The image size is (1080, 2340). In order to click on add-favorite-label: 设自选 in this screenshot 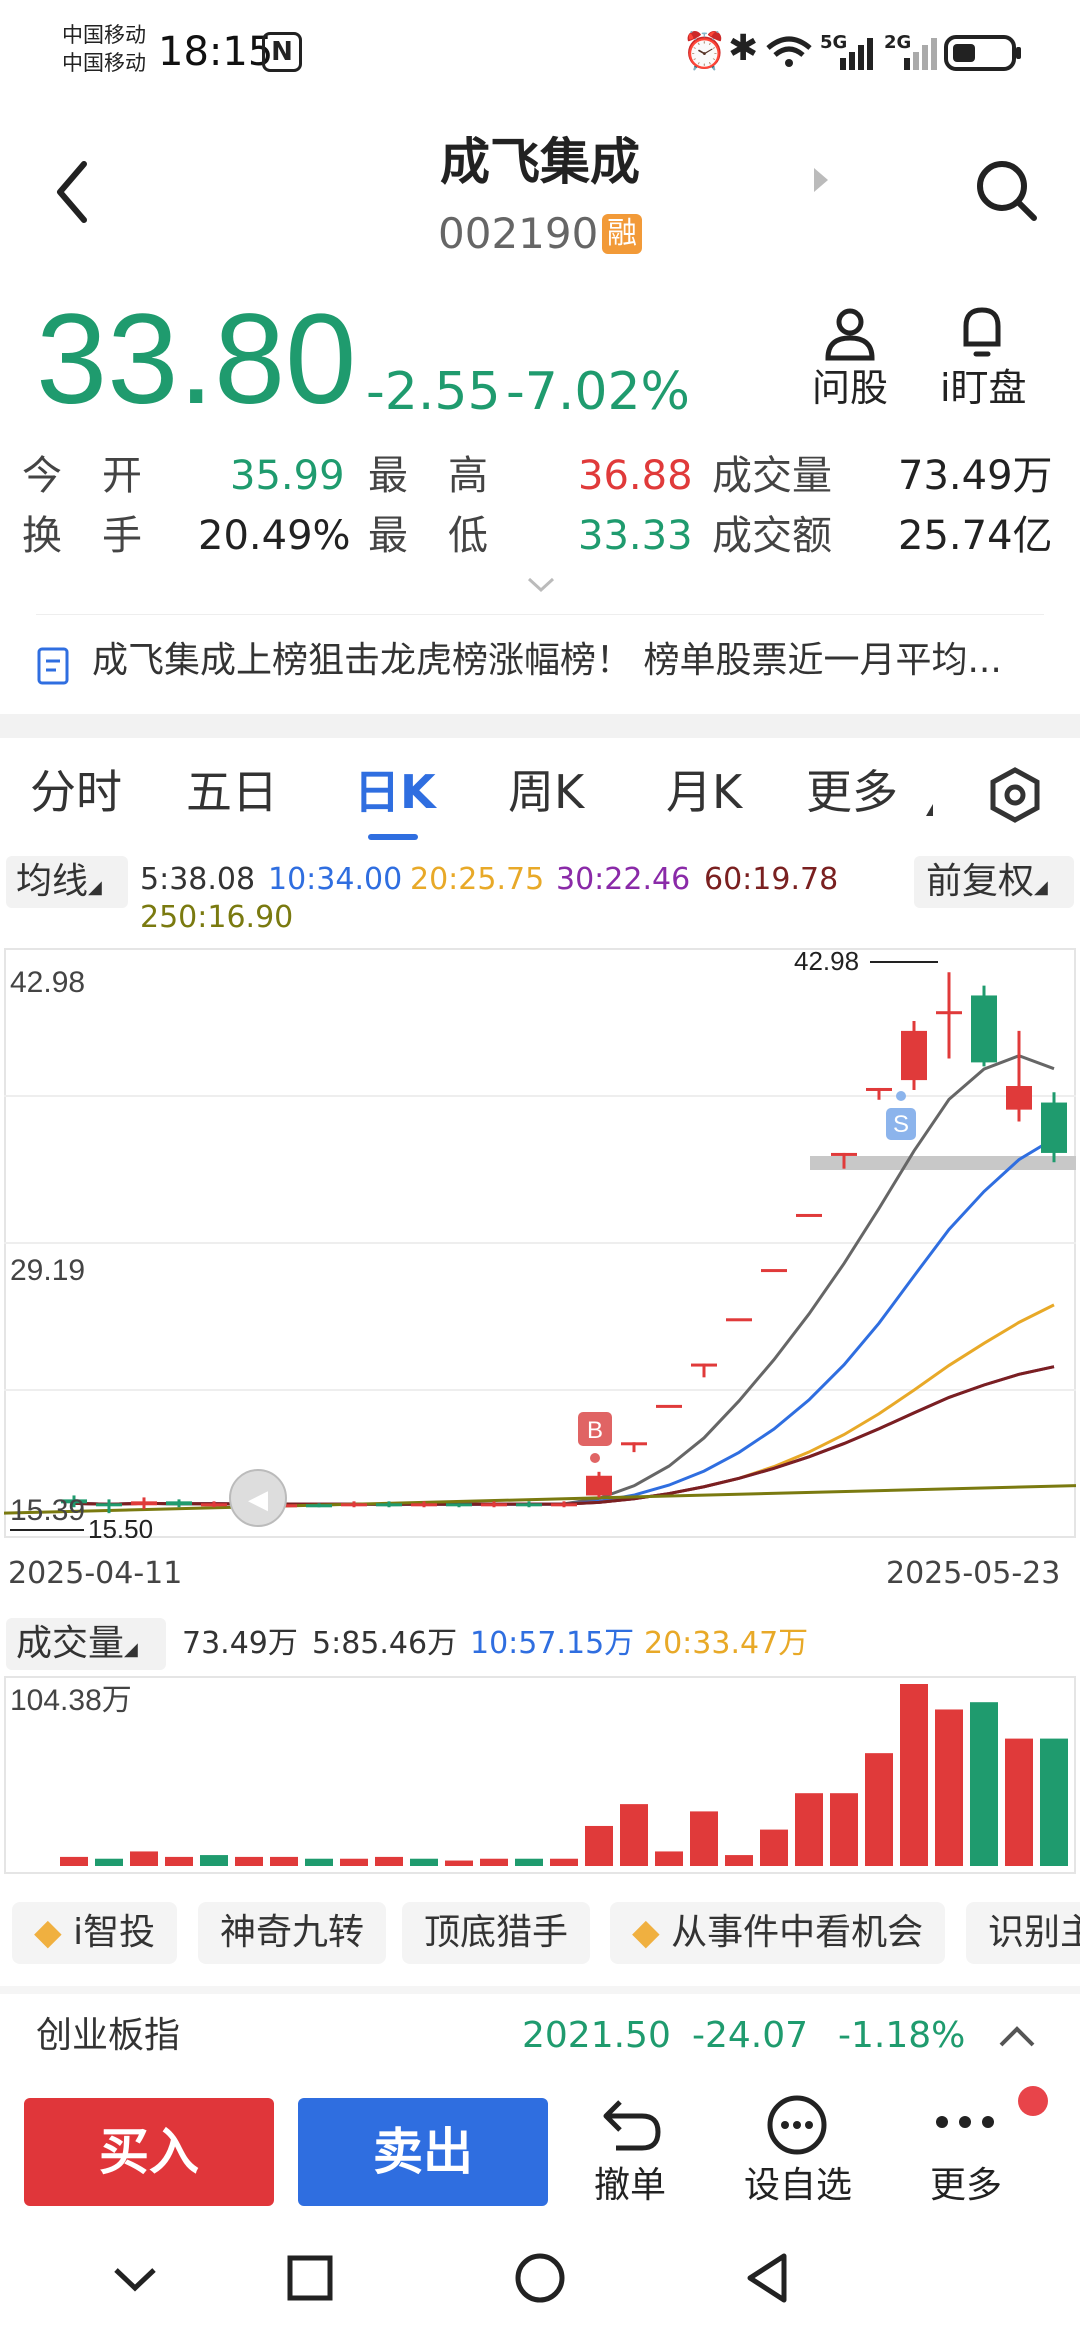, I will do `click(798, 2185)`.